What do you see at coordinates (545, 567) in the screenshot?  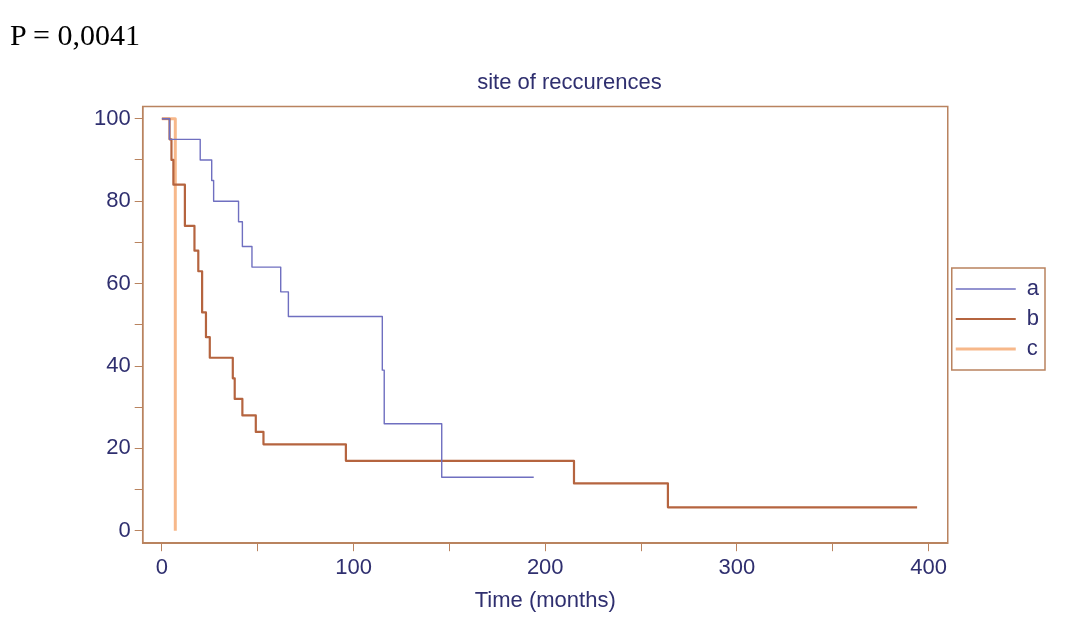 I see `x-tick-label: 200` at bounding box center [545, 567].